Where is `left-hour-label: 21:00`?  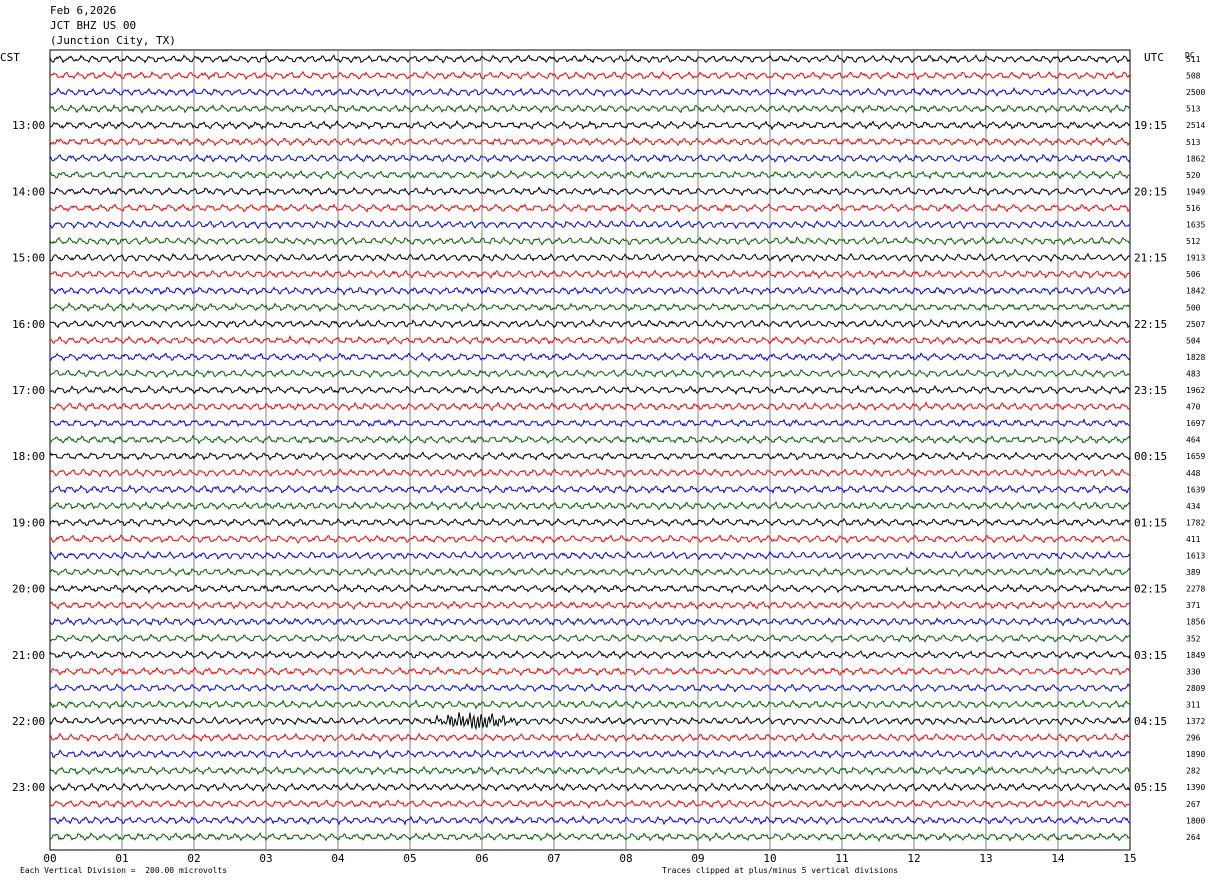 left-hour-label: 21:00 is located at coordinates (28, 655).